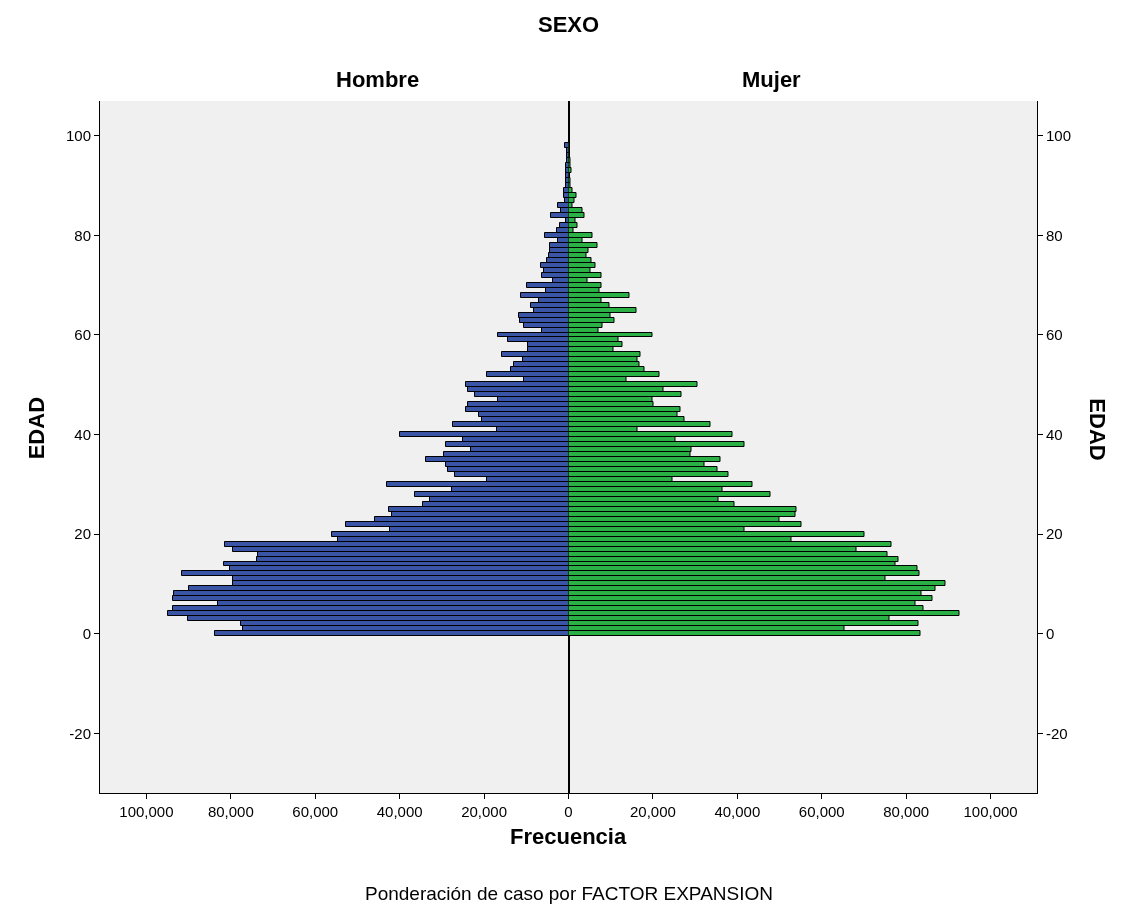 This screenshot has height=909, width=1131. What do you see at coordinates (772, 79) in the screenshot?
I see `chart-title: Mujer` at bounding box center [772, 79].